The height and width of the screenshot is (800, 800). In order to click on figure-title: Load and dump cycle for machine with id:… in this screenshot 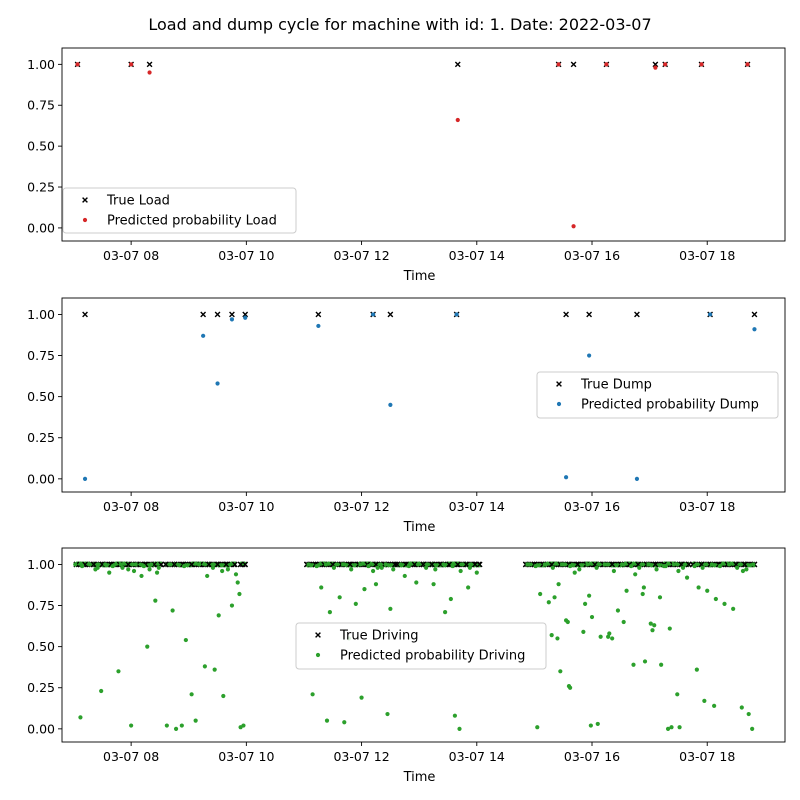, I will do `click(399, 24)`.